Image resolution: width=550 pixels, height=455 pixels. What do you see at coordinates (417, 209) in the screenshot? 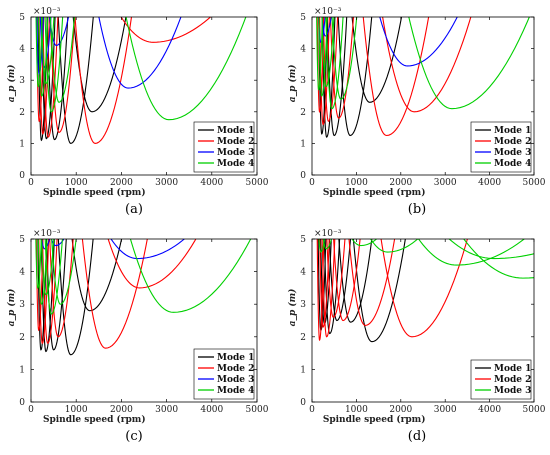
I see `panel-caption: (b)` at bounding box center [417, 209].